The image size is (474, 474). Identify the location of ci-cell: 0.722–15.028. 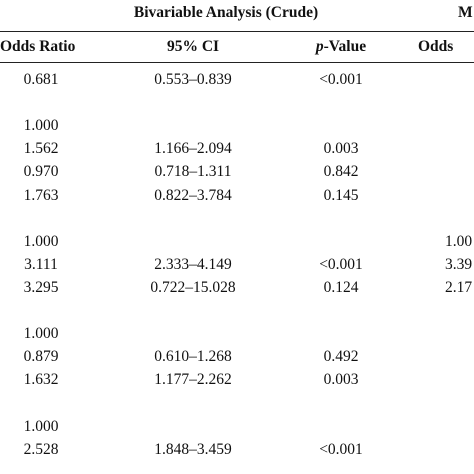
(193, 287).